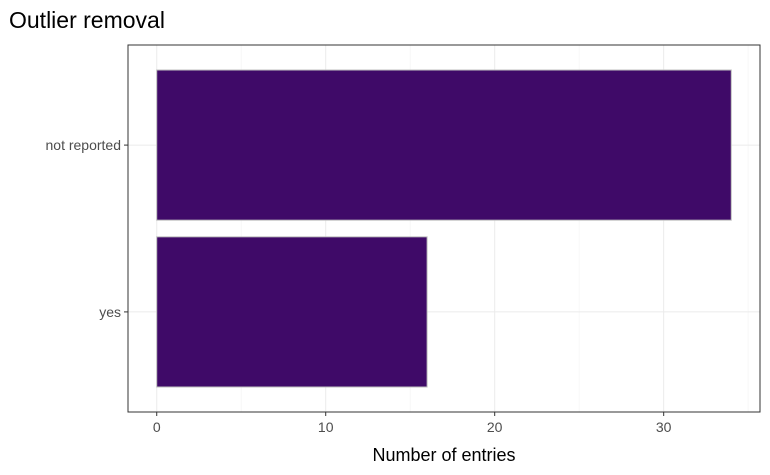  What do you see at coordinates (84, 145) in the screenshot?
I see `y-tick-label: not reported` at bounding box center [84, 145].